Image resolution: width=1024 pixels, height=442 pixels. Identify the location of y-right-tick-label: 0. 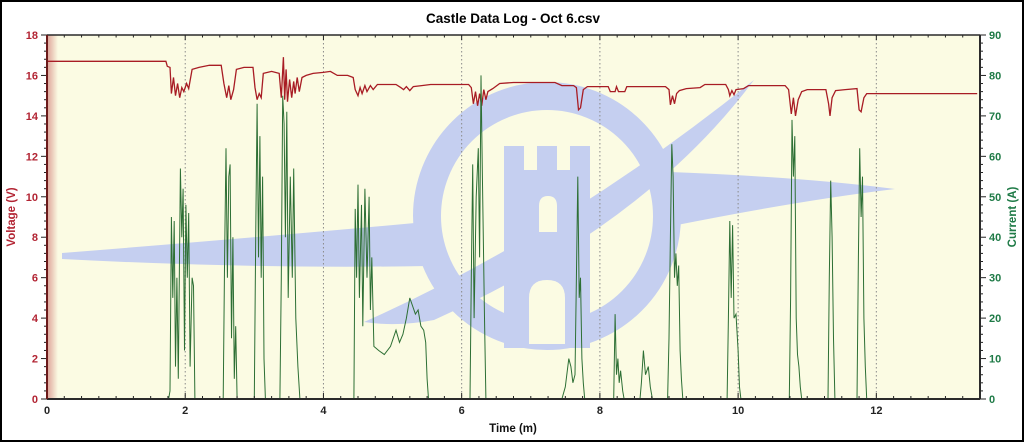
(992, 400).